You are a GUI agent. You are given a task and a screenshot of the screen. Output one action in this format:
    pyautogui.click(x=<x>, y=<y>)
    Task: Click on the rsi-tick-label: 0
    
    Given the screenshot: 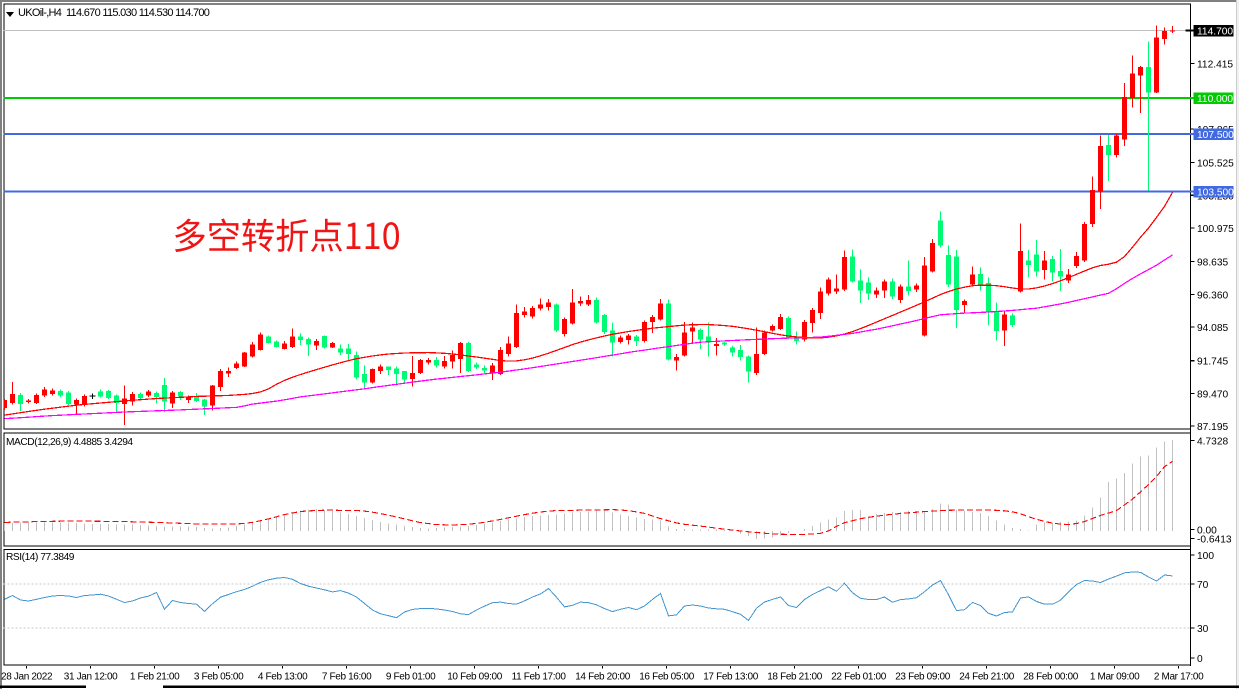 What is the action you would take?
    pyautogui.click(x=1200, y=659)
    